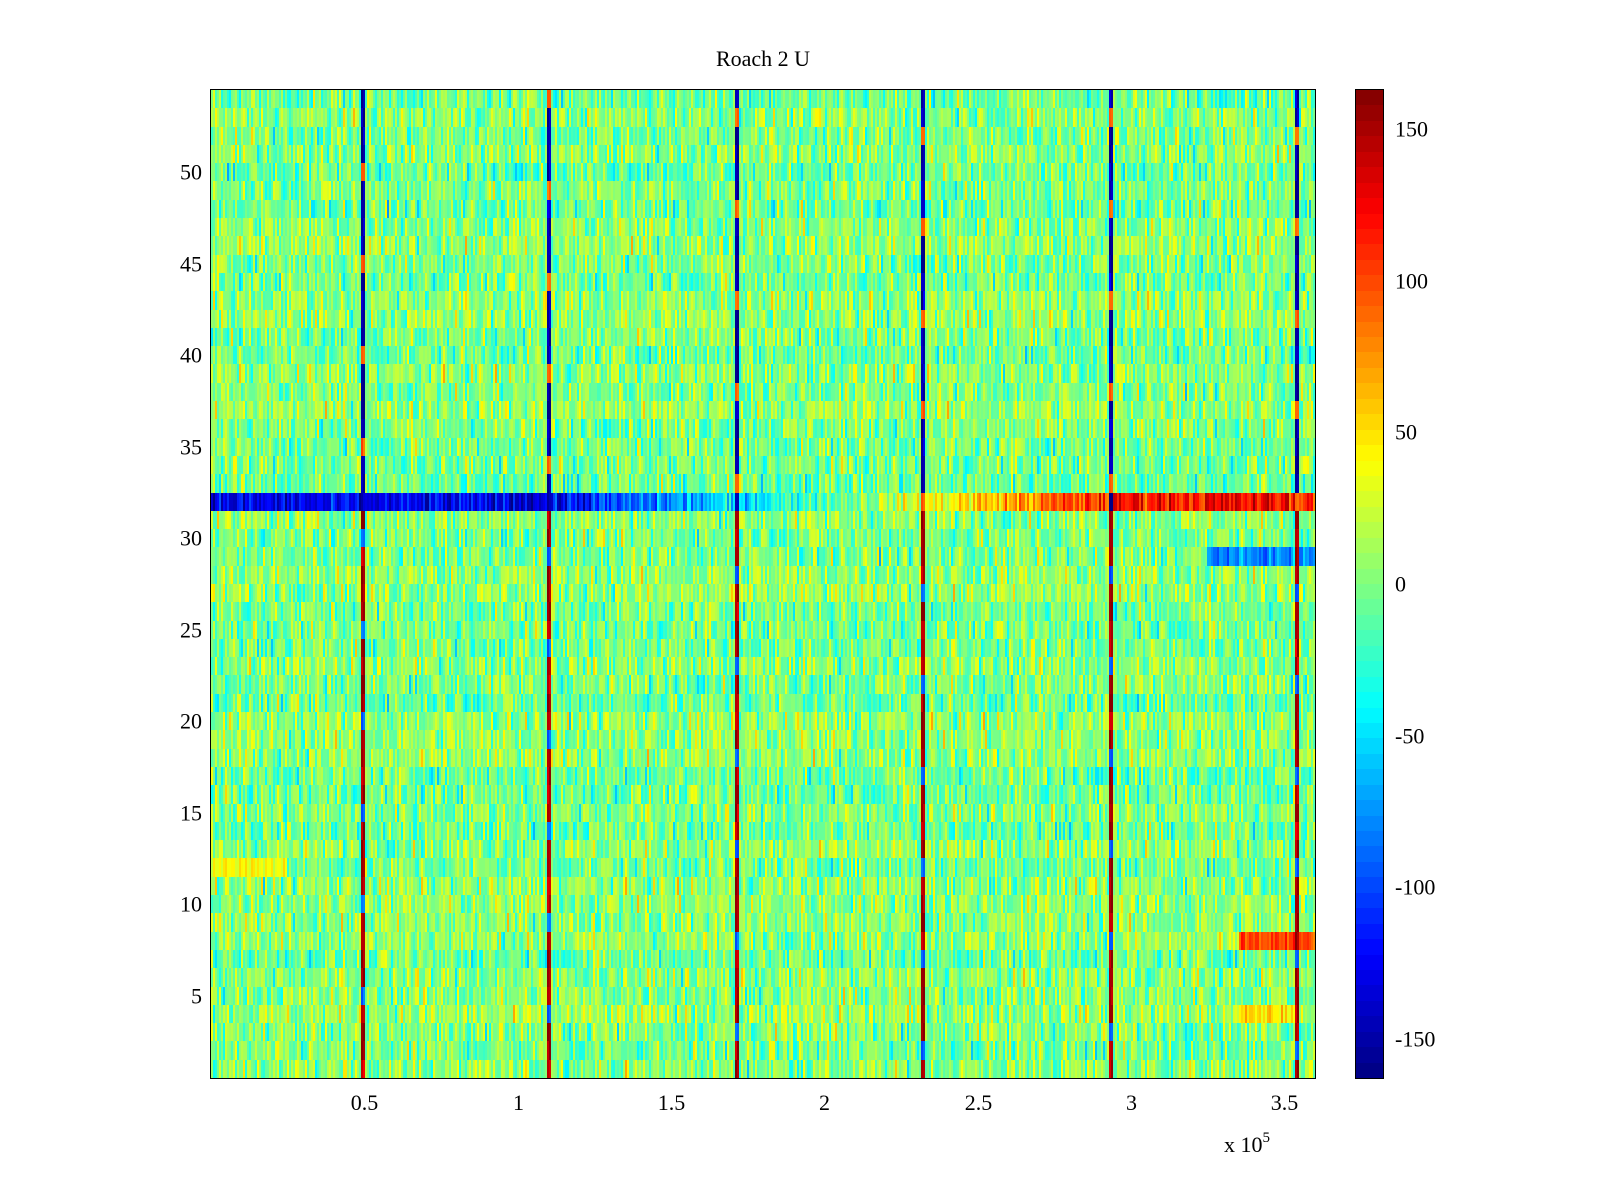 The image size is (1600, 1200). I want to click on y-tick-label: 30, so click(191, 538).